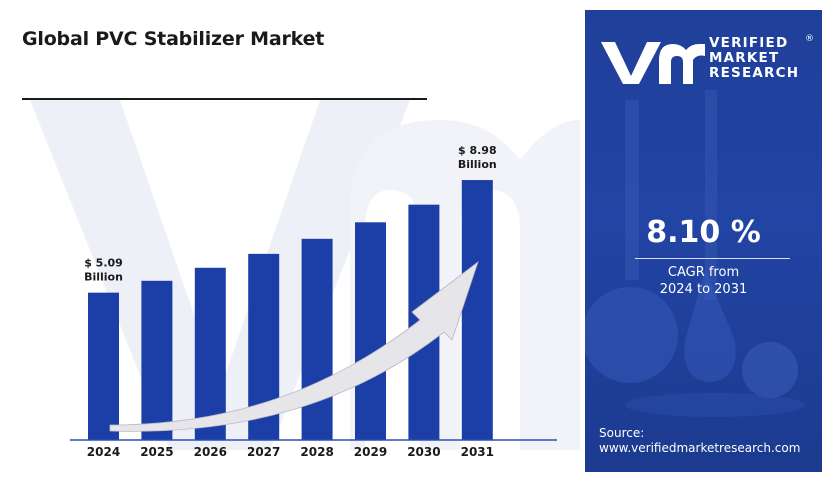 The image size is (827, 480). I want to click on x-tick-label: 2028, so click(316, 452).